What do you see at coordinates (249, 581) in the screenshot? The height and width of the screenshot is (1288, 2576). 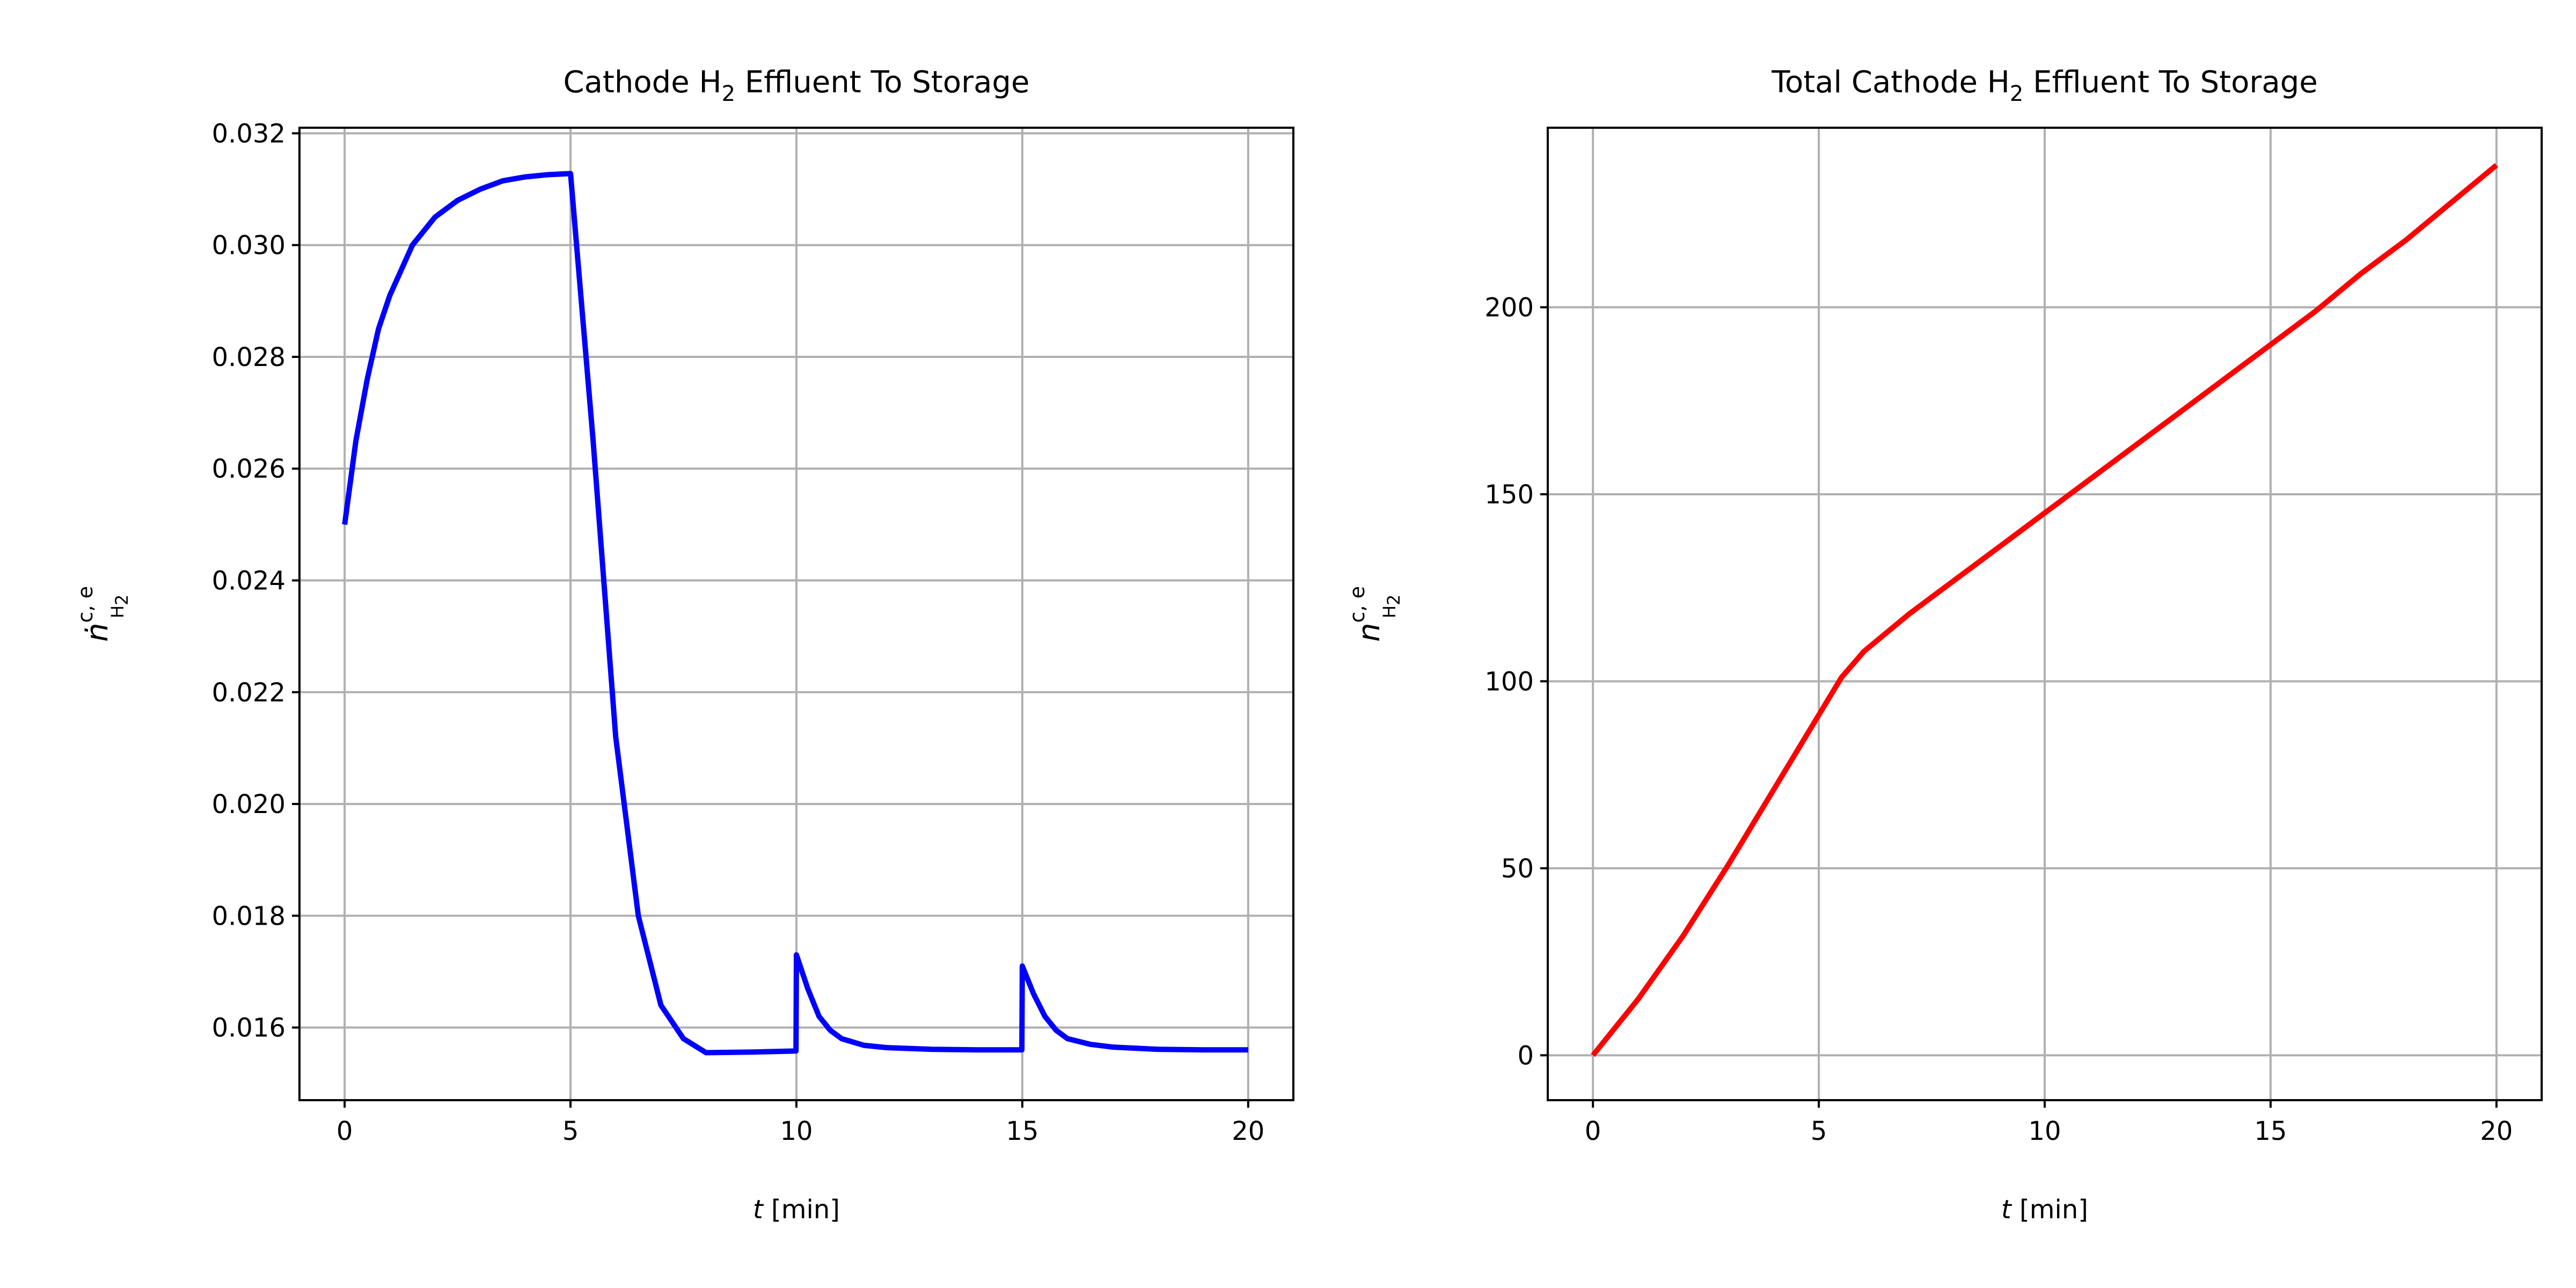 I see `y-tick-label: 0.024` at bounding box center [249, 581].